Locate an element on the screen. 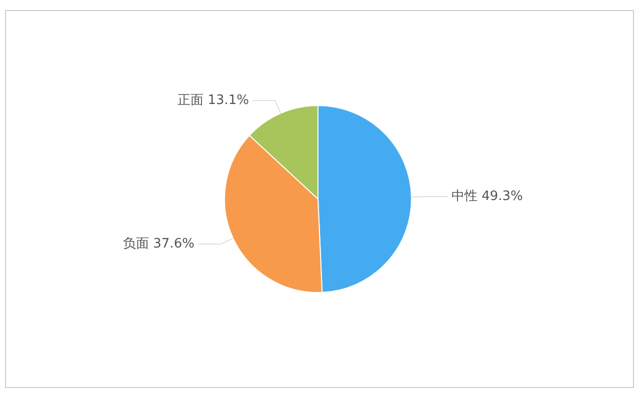 The width and height of the screenshot is (641, 394). slice-label: 正面 13.1% is located at coordinates (213, 100).